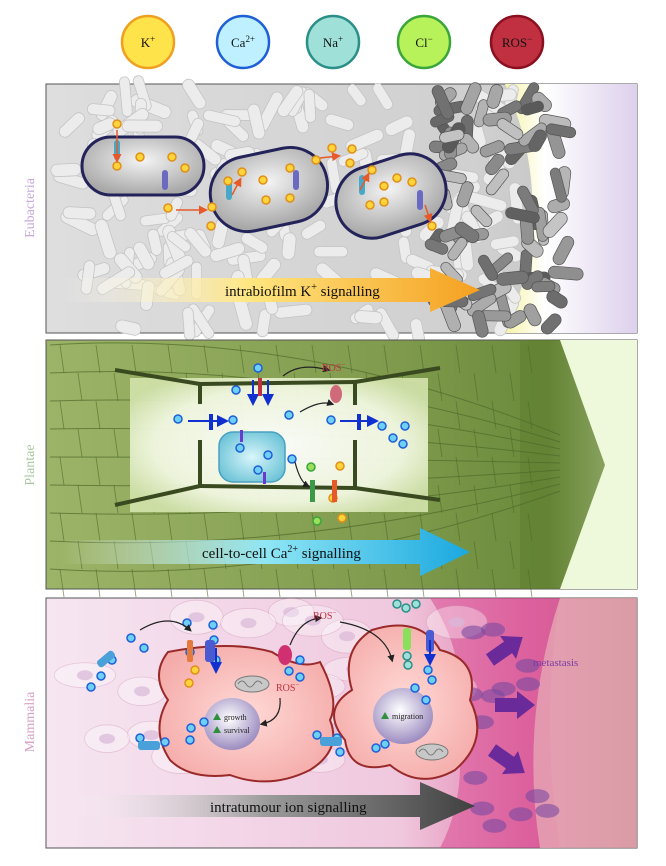 The width and height of the screenshot is (666, 866). I want to click on calcium-signalling-label: cell-to-cell Ca2+ signalling, so click(281, 553).